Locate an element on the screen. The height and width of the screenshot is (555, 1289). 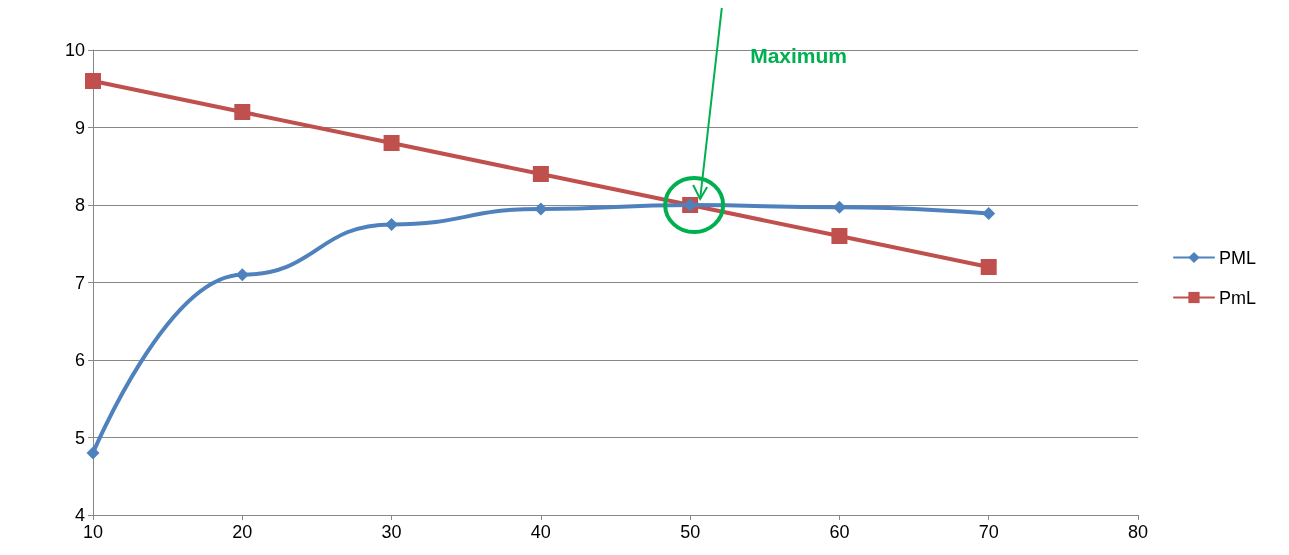
x-tick-label: 60 is located at coordinates (839, 532).